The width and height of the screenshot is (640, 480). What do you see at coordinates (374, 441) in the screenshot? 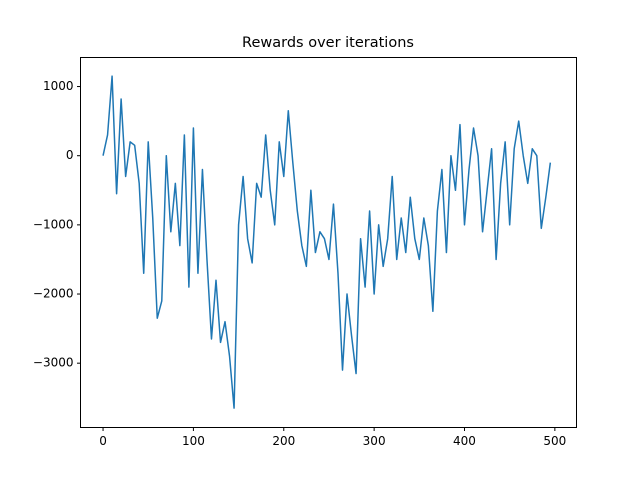
I see `x-tick-label: 300` at bounding box center [374, 441].